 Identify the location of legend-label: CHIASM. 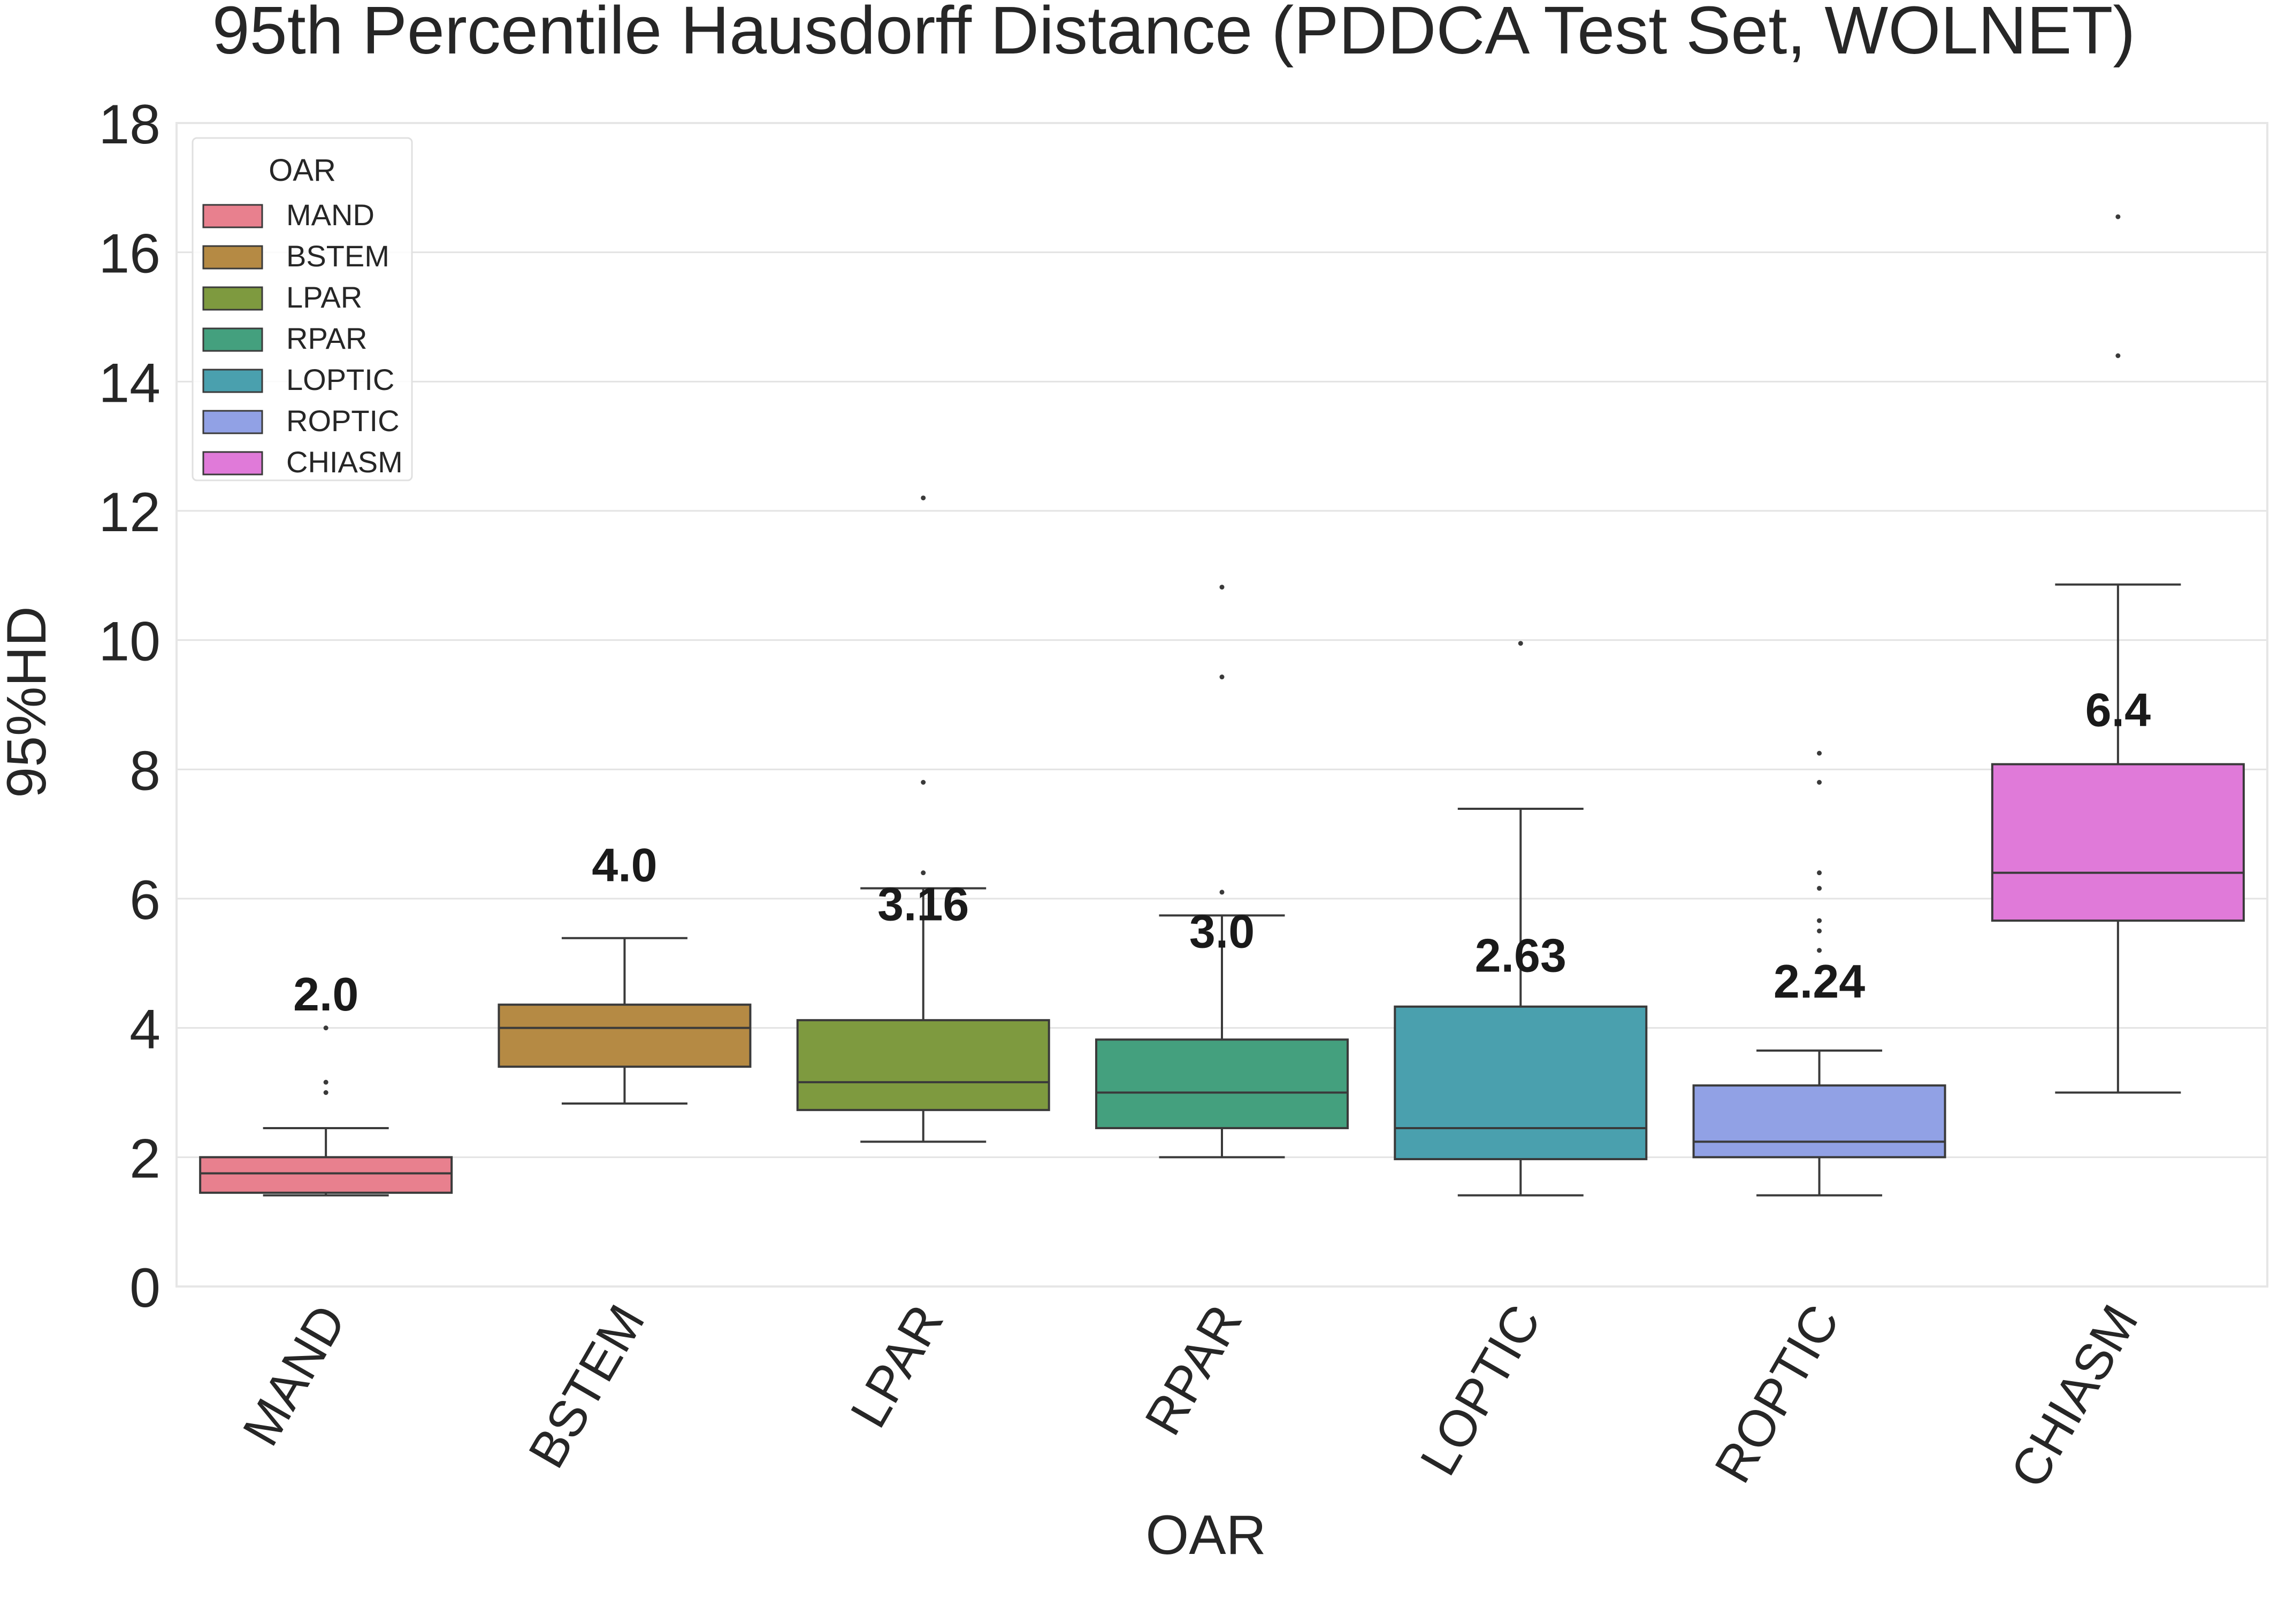
(344, 462).